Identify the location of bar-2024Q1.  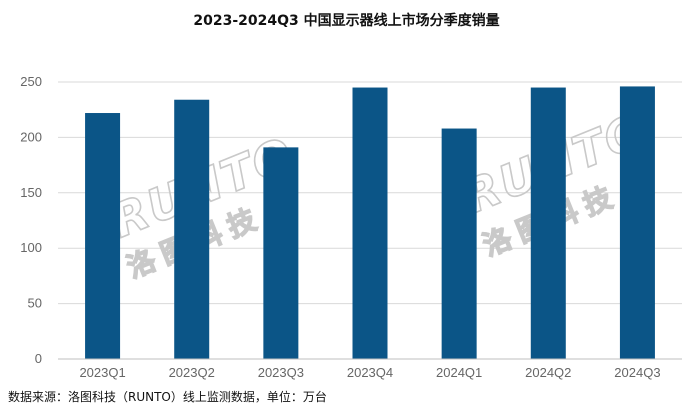
(459, 243).